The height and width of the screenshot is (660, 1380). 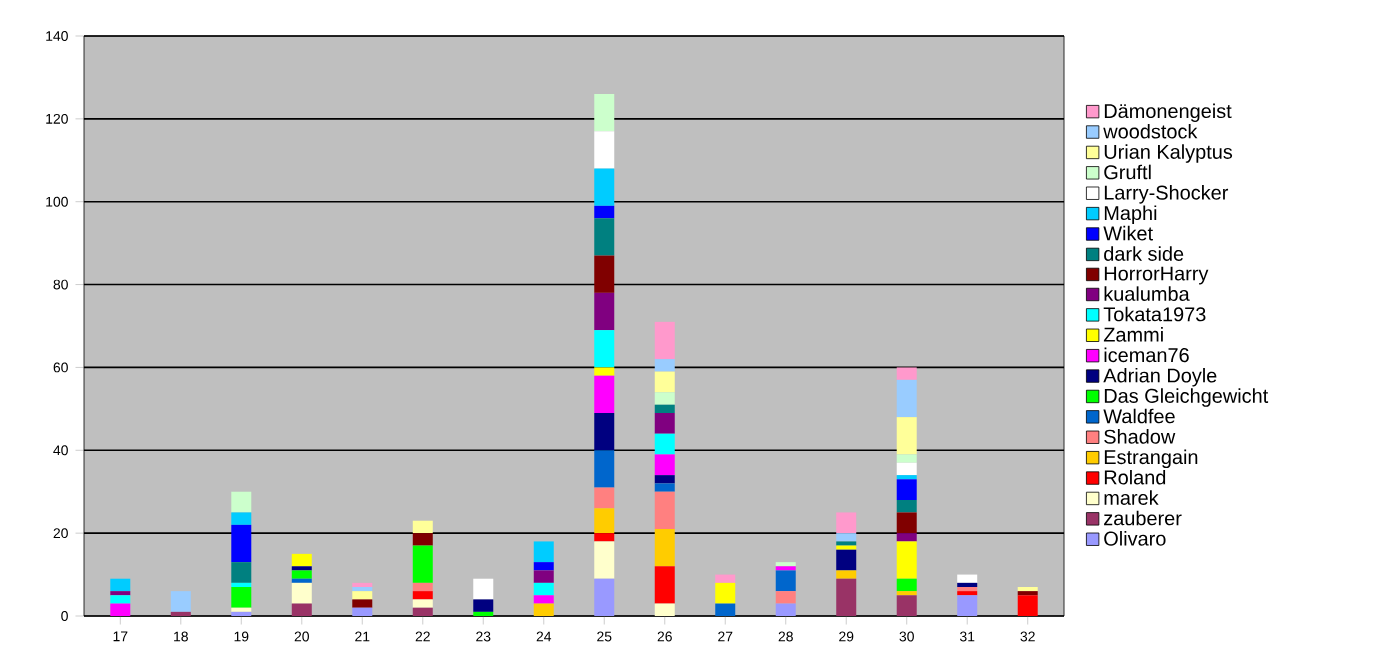 What do you see at coordinates (1151, 459) in the screenshot?
I see `legend-label: Estrangain` at bounding box center [1151, 459].